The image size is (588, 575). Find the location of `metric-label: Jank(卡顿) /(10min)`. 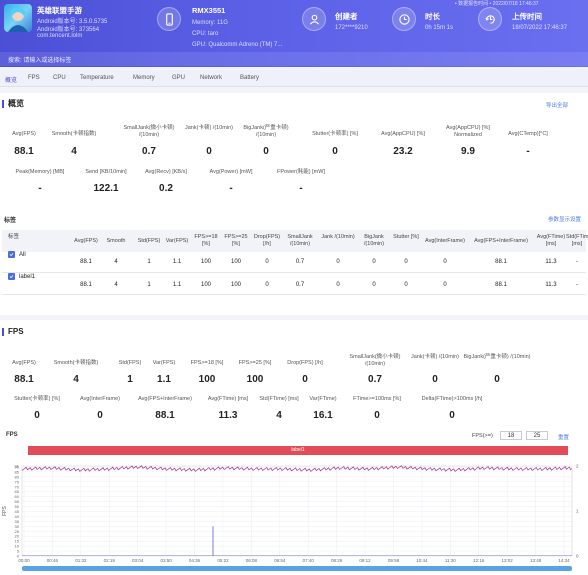

metric-label: Jank(卡顿) /(10min) is located at coordinates (209, 128).